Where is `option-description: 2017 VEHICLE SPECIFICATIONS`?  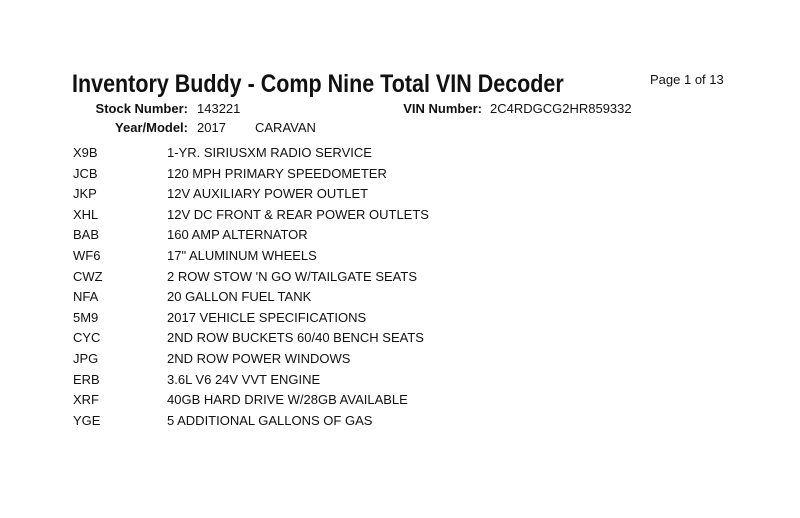 option-description: 2017 VEHICLE SPECIFICATIONS is located at coordinates (267, 317).